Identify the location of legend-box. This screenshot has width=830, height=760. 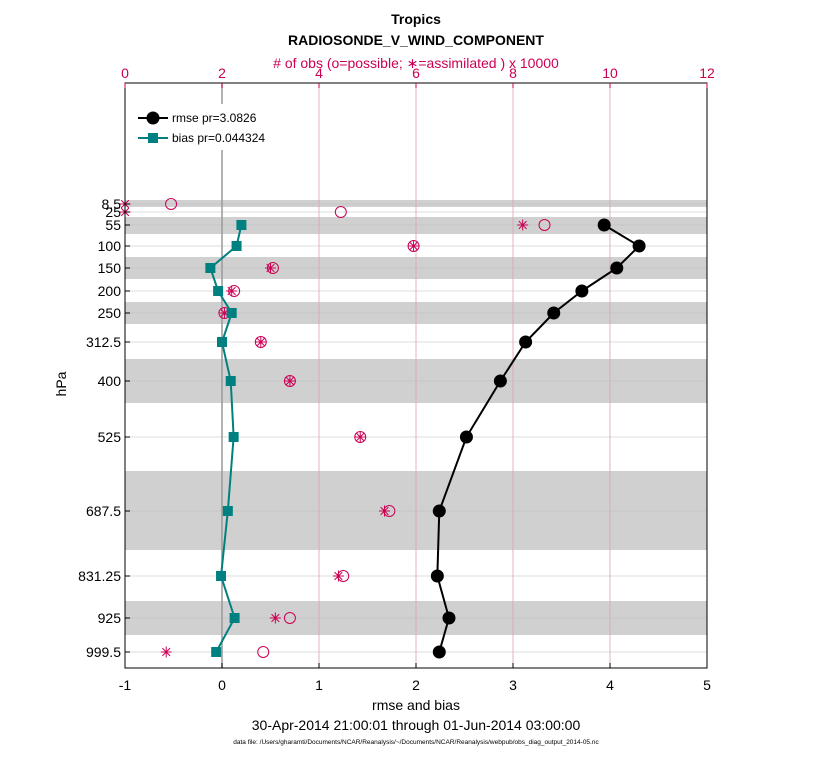
(217, 127).